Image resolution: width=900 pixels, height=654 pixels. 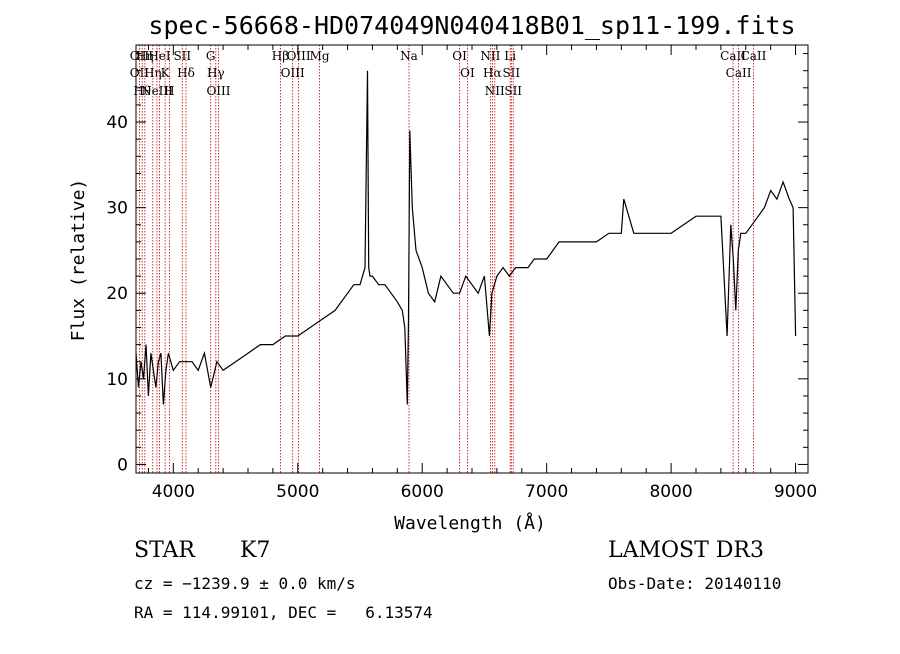 What do you see at coordinates (409, 56) in the screenshot?
I see `line-marker-label: Na` at bounding box center [409, 56].